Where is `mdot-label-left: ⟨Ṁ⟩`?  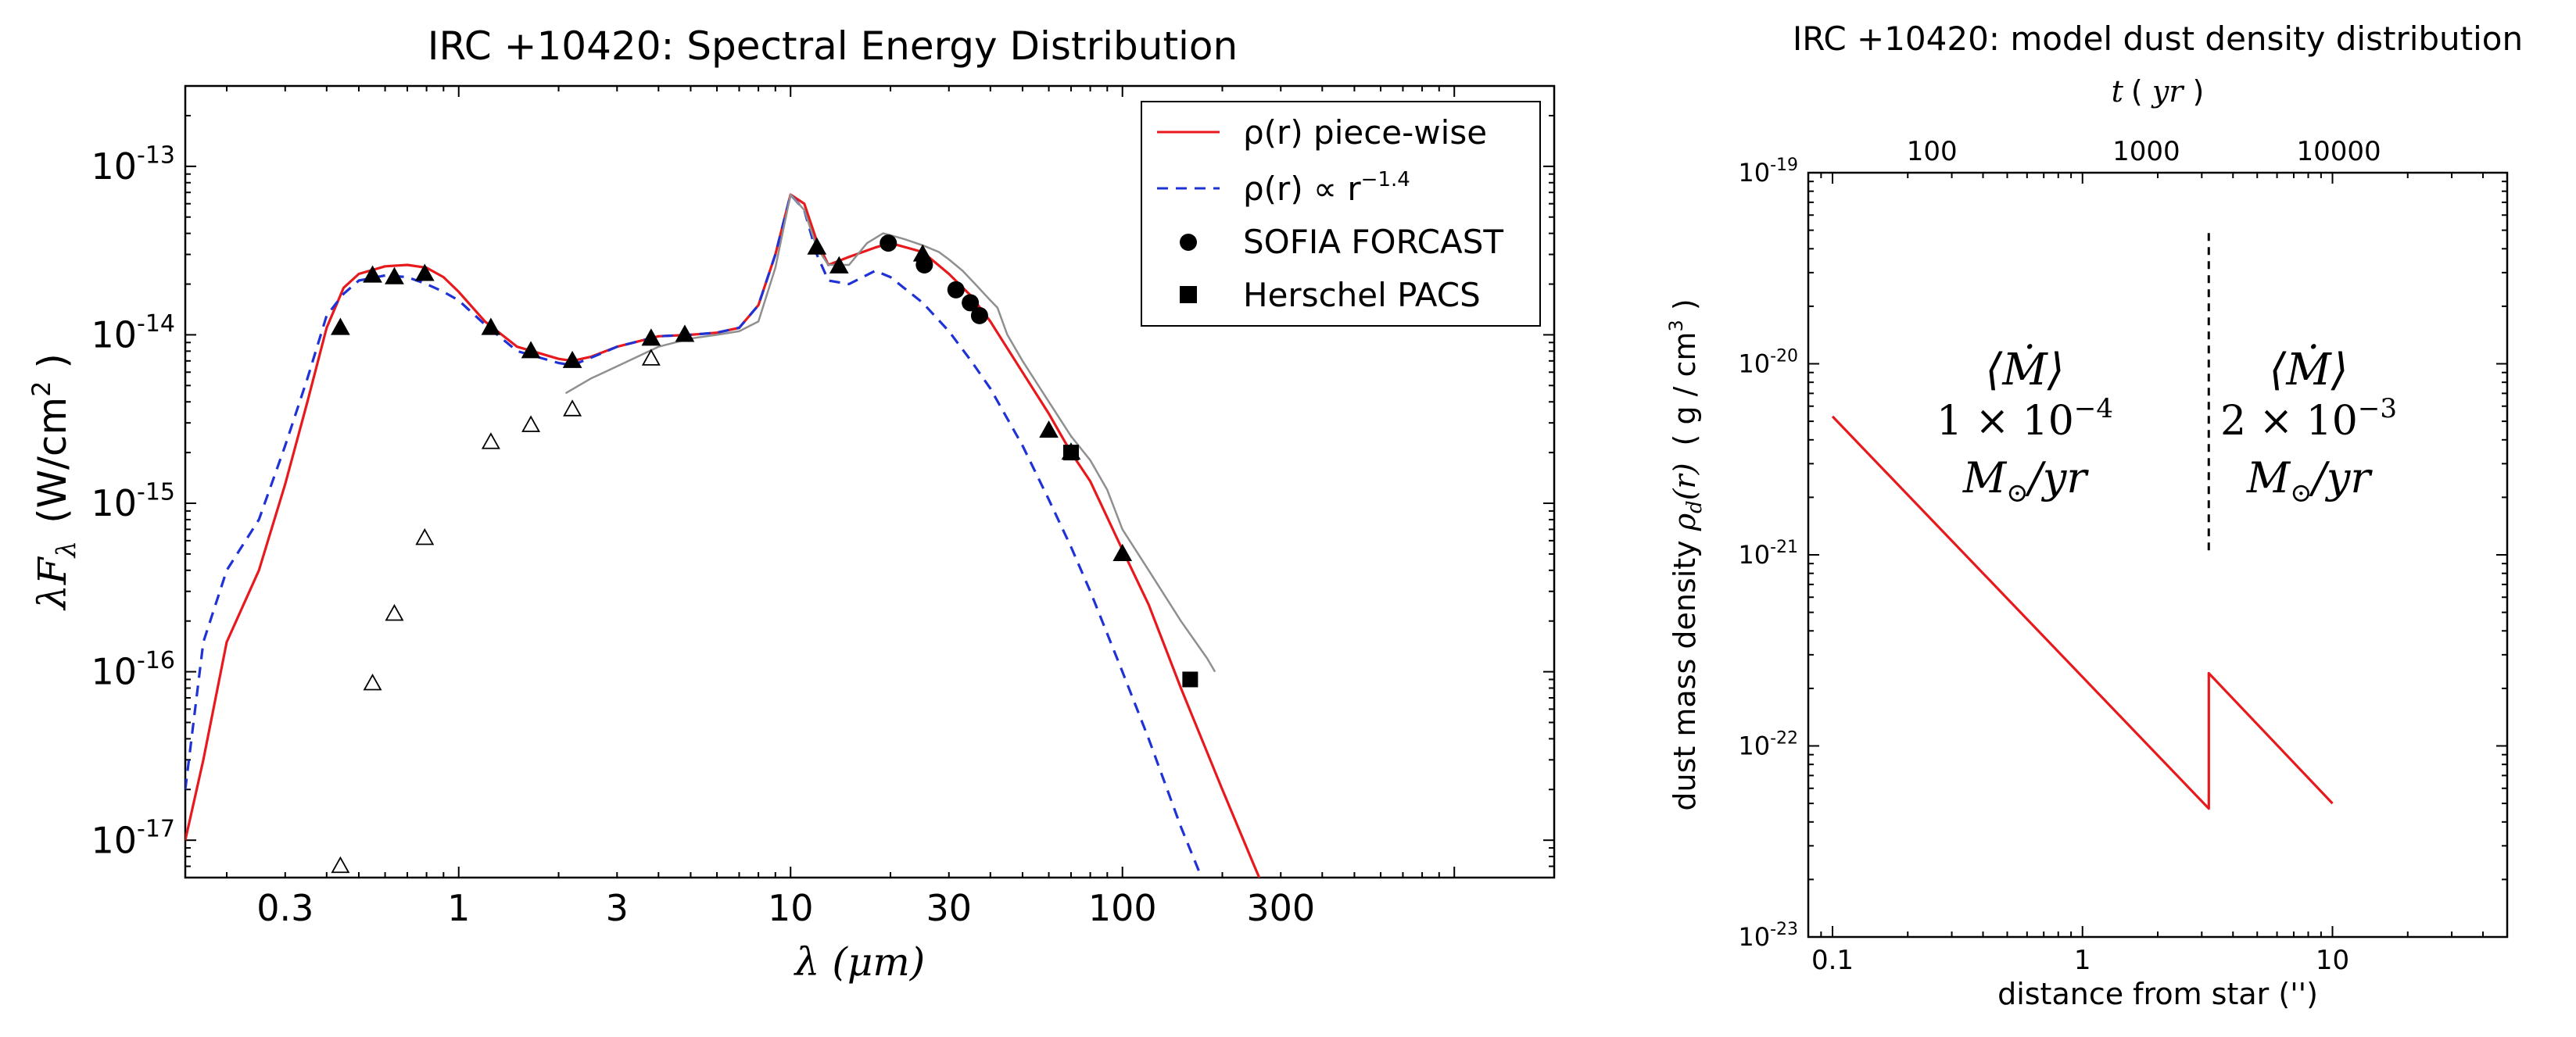
mdot-label-left: ⟨Ṁ⟩ is located at coordinates (2024, 369).